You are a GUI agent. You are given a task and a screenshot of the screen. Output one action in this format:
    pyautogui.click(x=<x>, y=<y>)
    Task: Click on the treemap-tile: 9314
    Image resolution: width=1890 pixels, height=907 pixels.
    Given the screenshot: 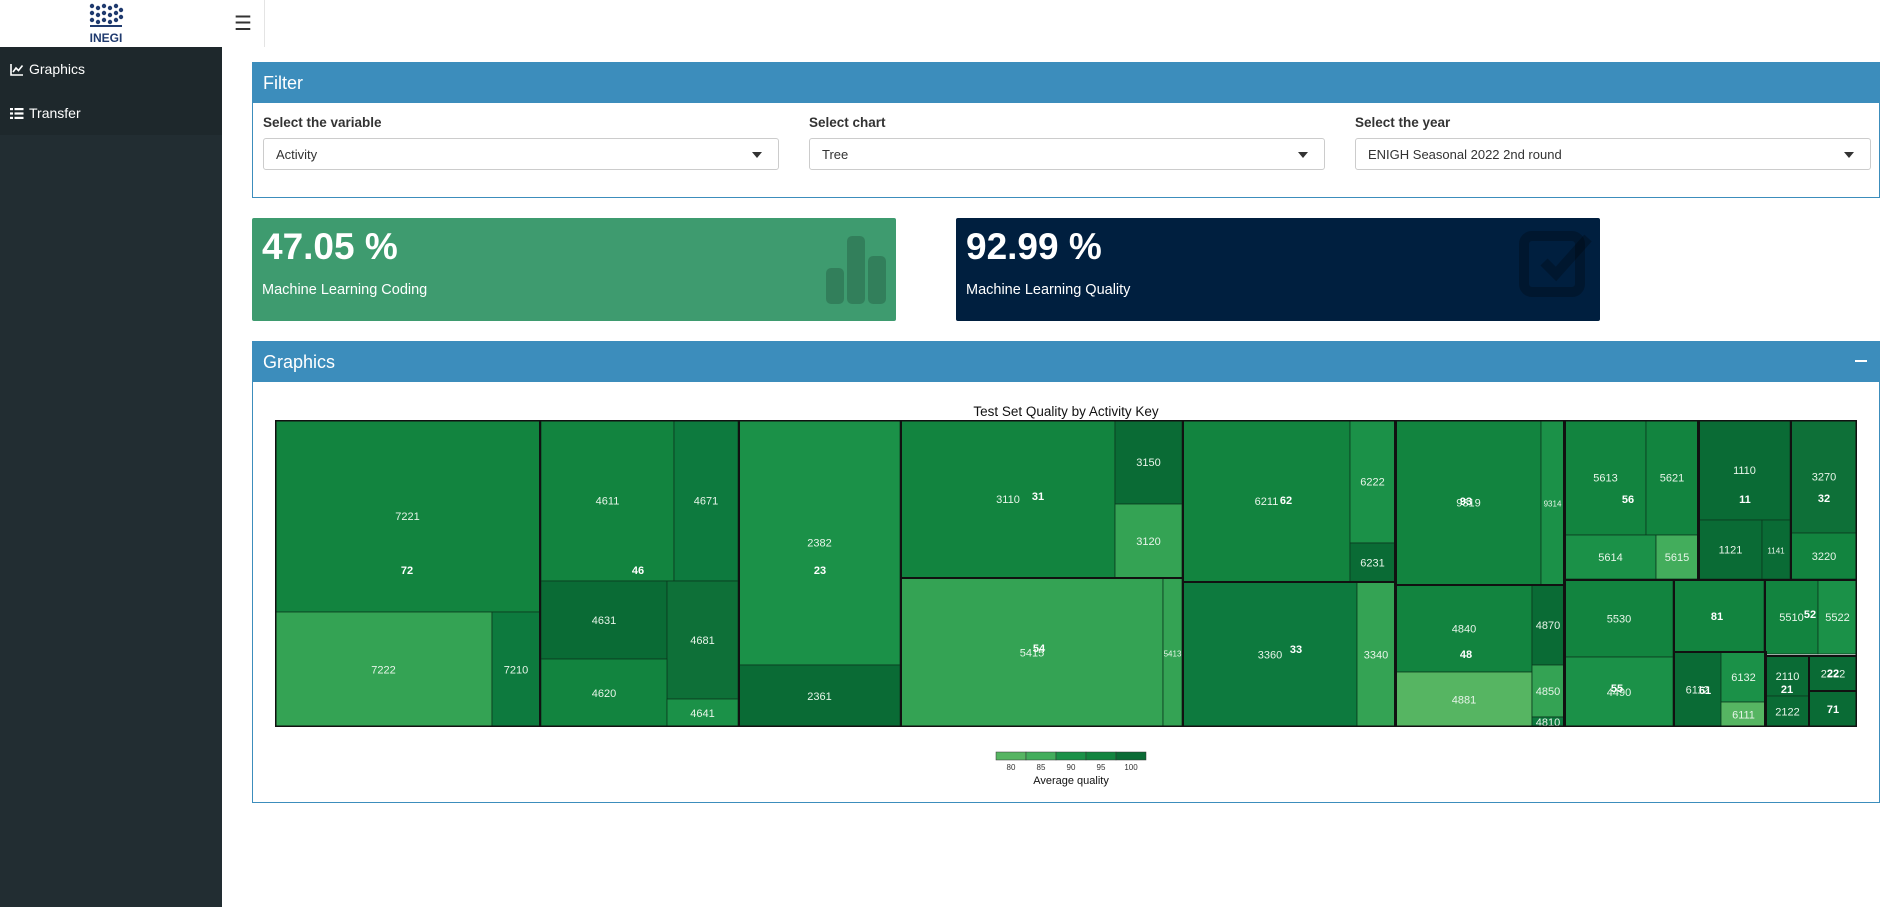 What is the action you would take?
    pyautogui.click(x=1552, y=503)
    